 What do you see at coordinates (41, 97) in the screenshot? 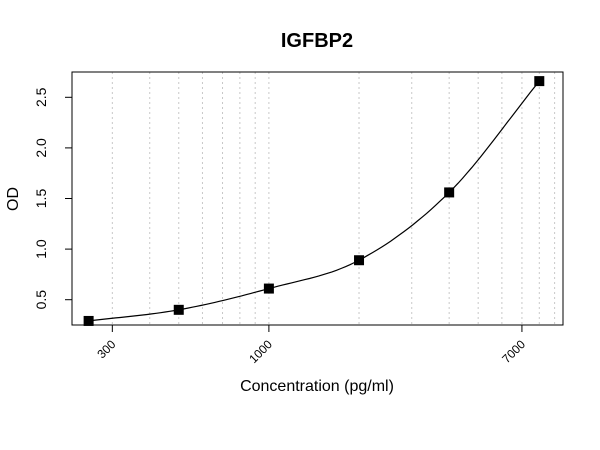
I see `y-tick-label: 2.5` at bounding box center [41, 97].